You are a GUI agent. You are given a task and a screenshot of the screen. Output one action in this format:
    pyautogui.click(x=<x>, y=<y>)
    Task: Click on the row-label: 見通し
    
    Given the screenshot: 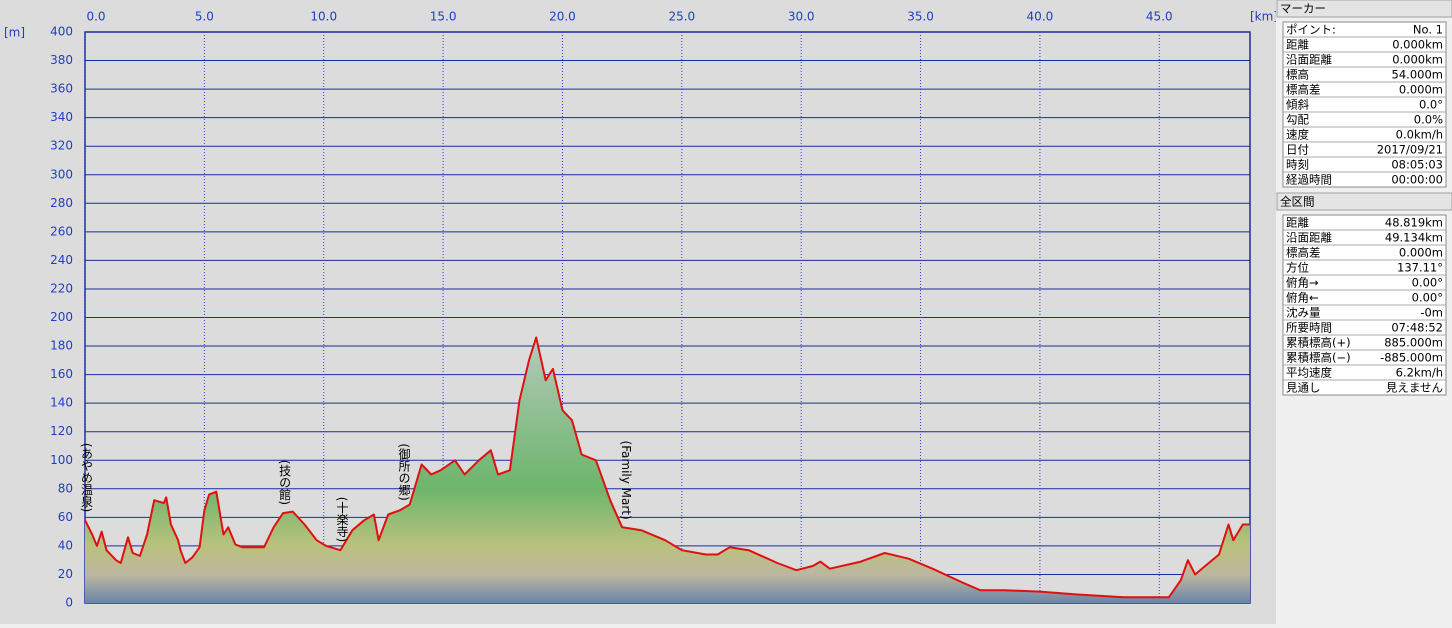 What is the action you would take?
    pyautogui.click(x=1303, y=388)
    